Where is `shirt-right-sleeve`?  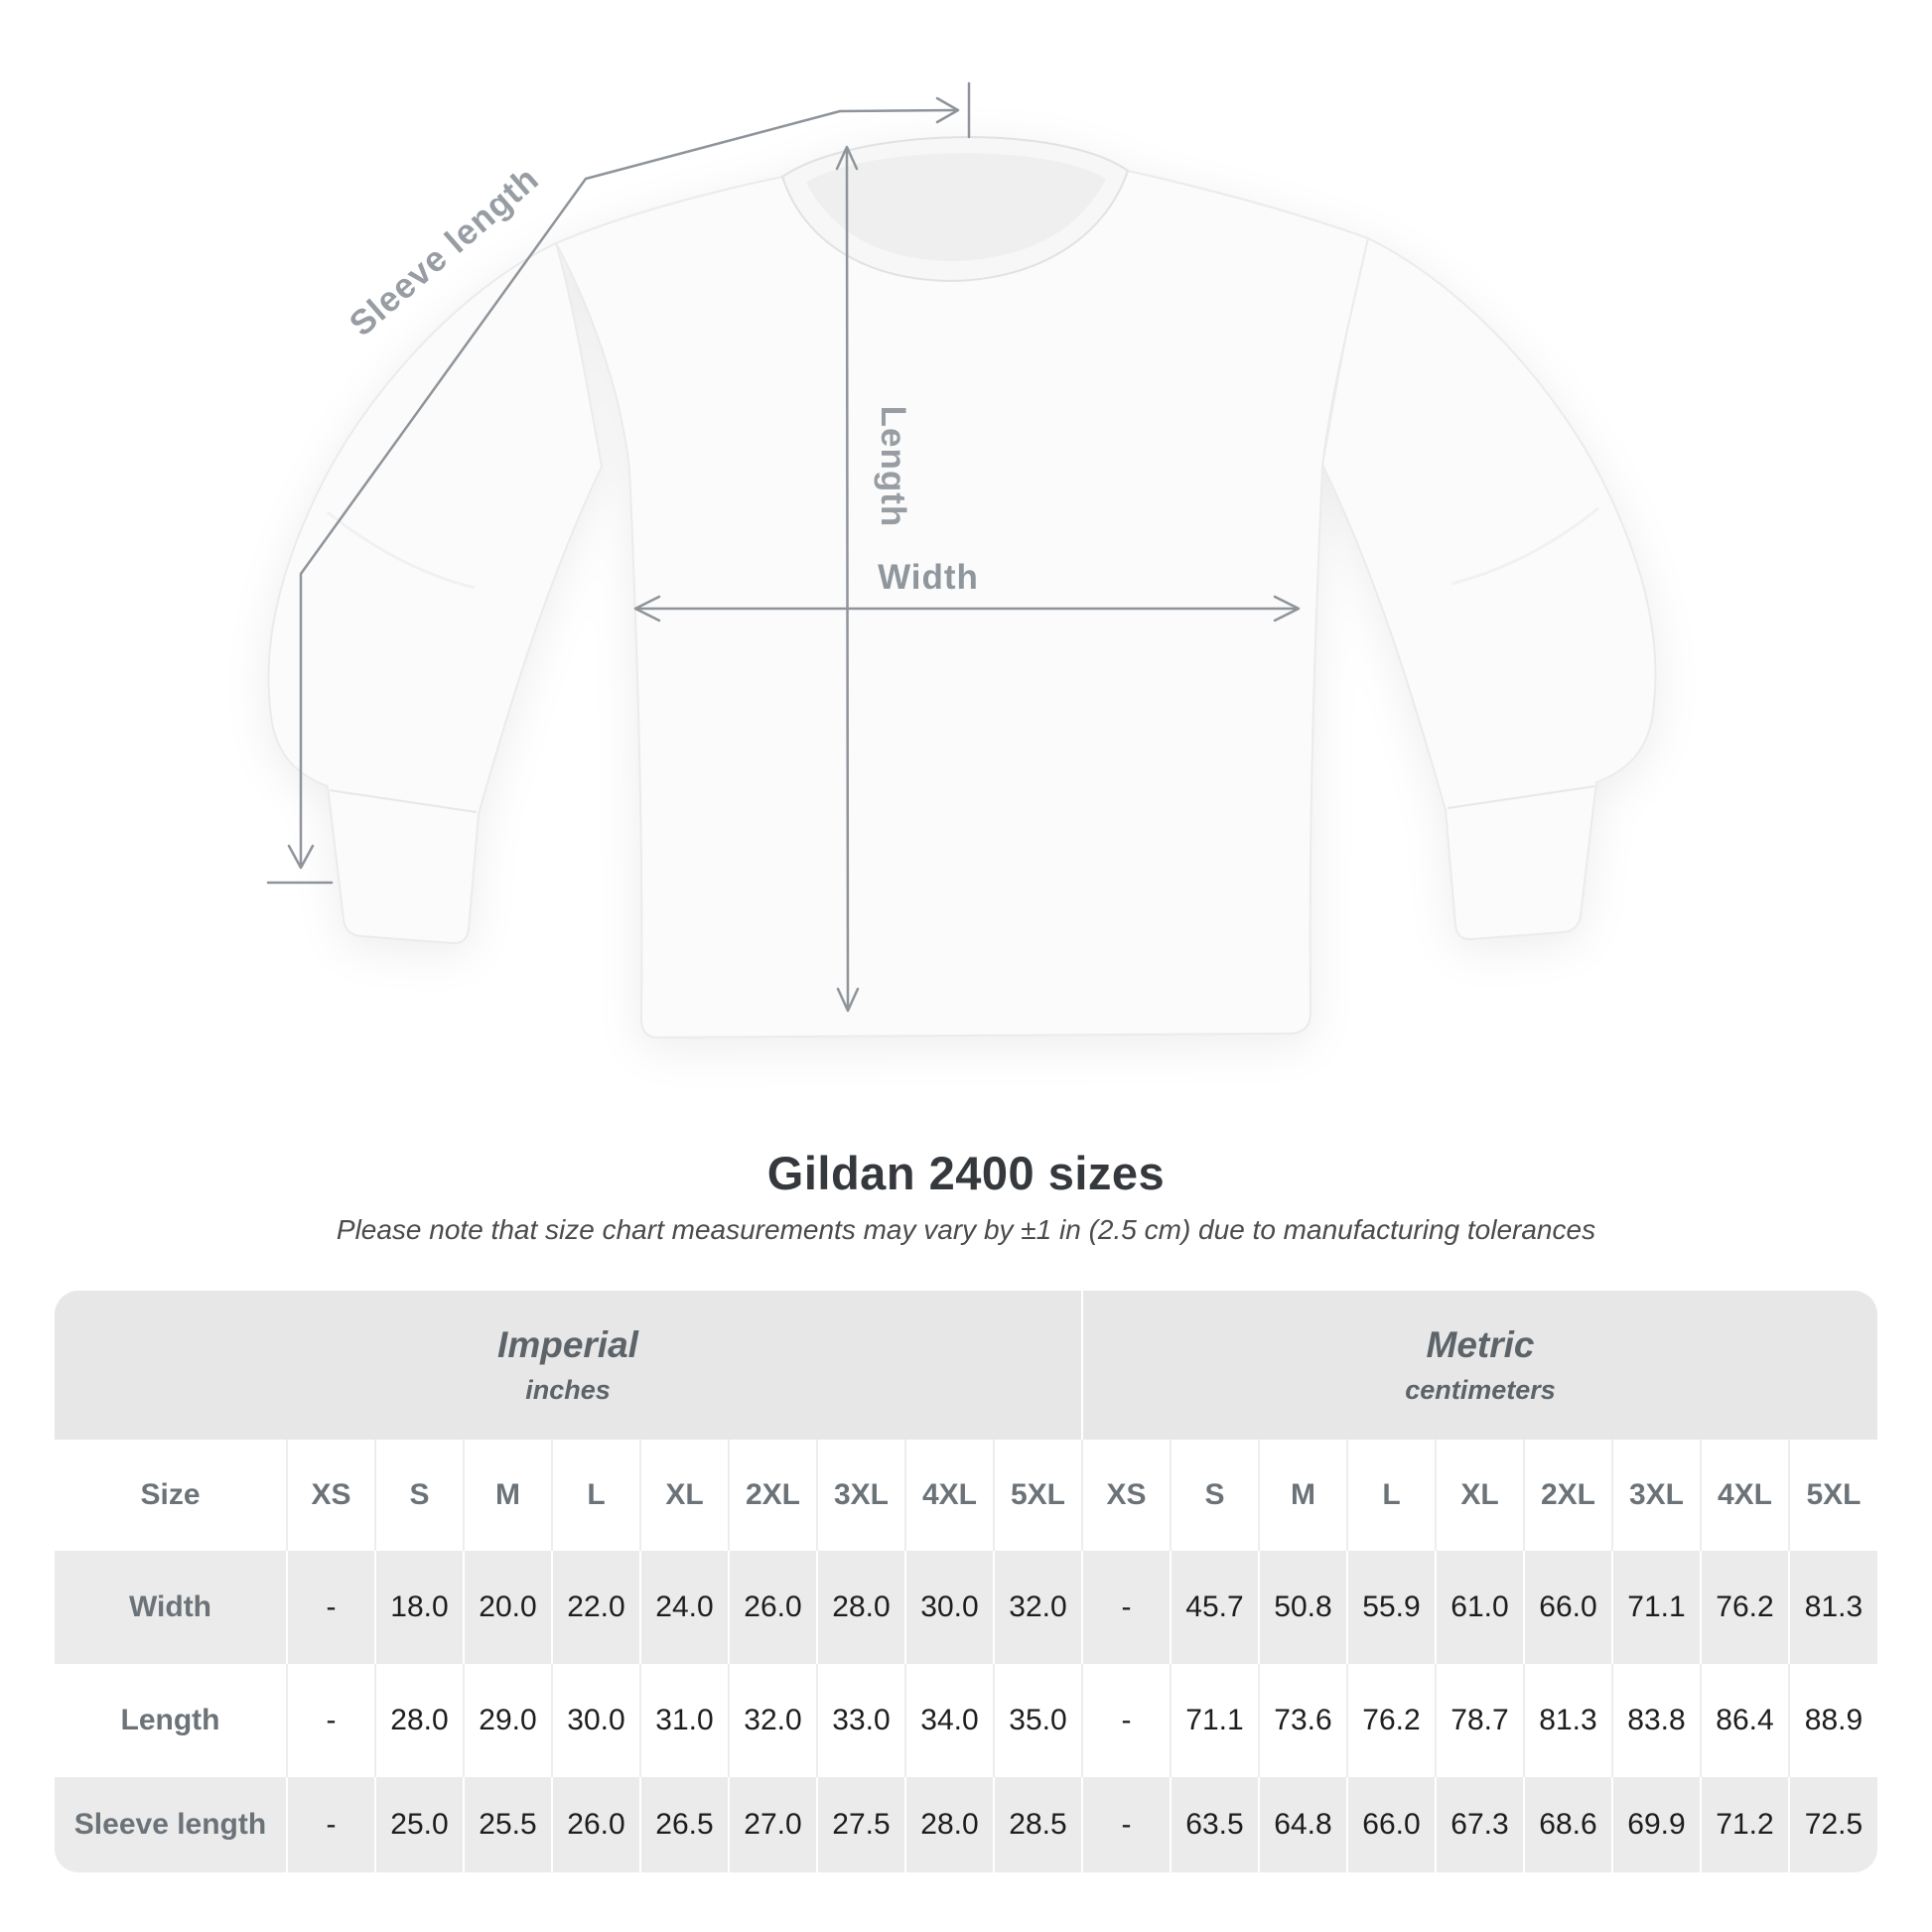
shirt-right-sleeve is located at coordinates (1488, 589).